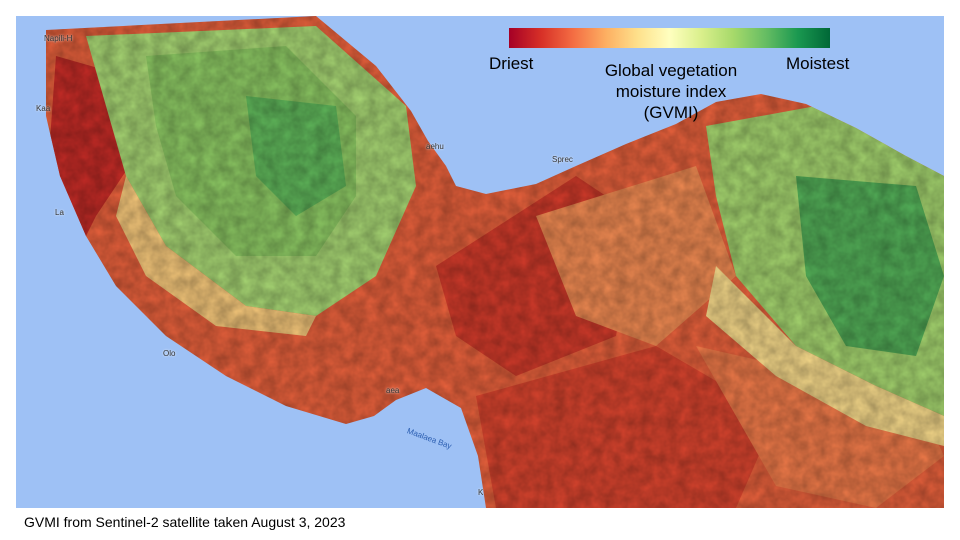 Image resolution: width=960 pixels, height=540 pixels. I want to click on place-label: Olo, so click(169, 353).